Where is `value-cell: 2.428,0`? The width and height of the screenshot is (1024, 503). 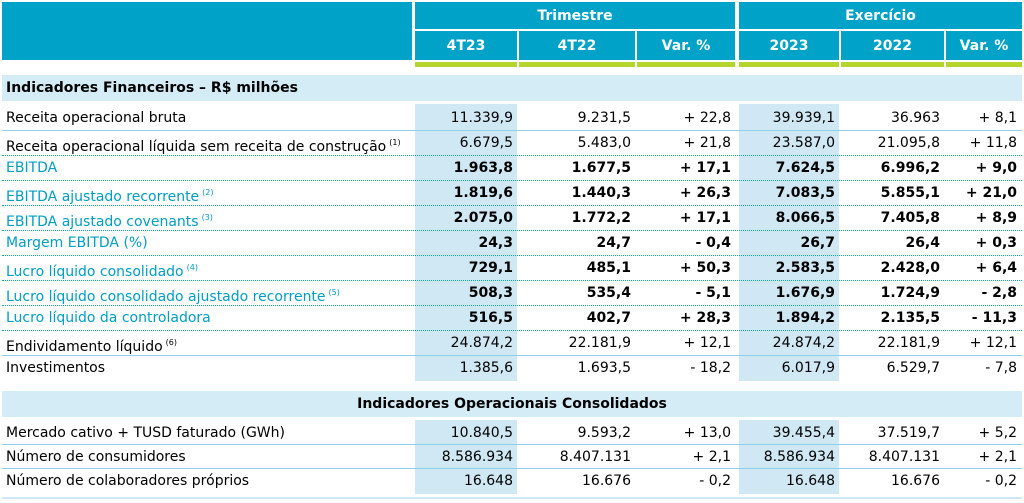
value-cell: 2.428,0 is located at coordinates (910, 268).